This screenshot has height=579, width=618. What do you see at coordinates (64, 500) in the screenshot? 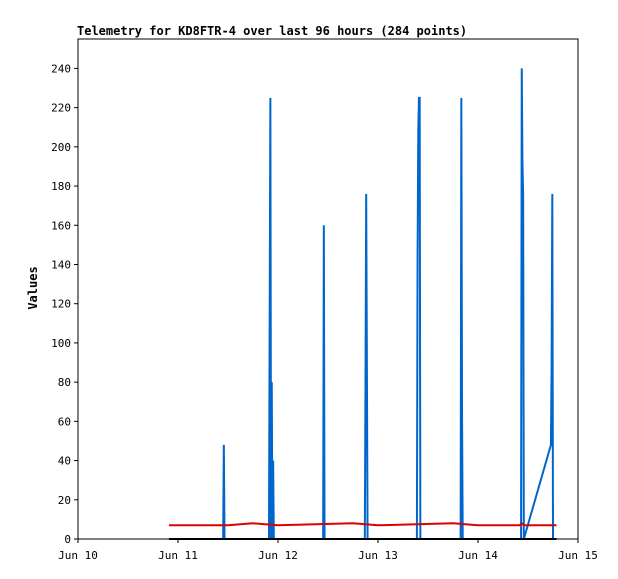
I see `y-tick-label: 20` at bounding box center [64, 500].